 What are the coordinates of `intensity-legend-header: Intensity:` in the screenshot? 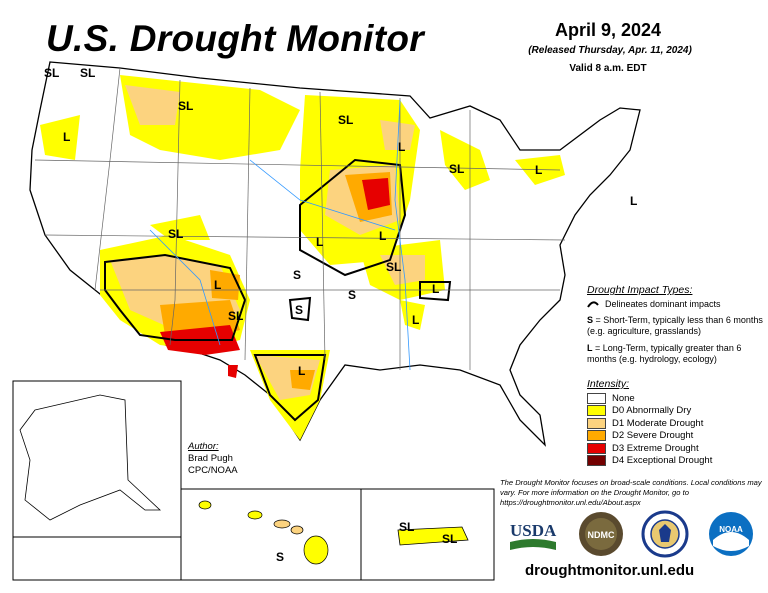 It's located at (608, 384).